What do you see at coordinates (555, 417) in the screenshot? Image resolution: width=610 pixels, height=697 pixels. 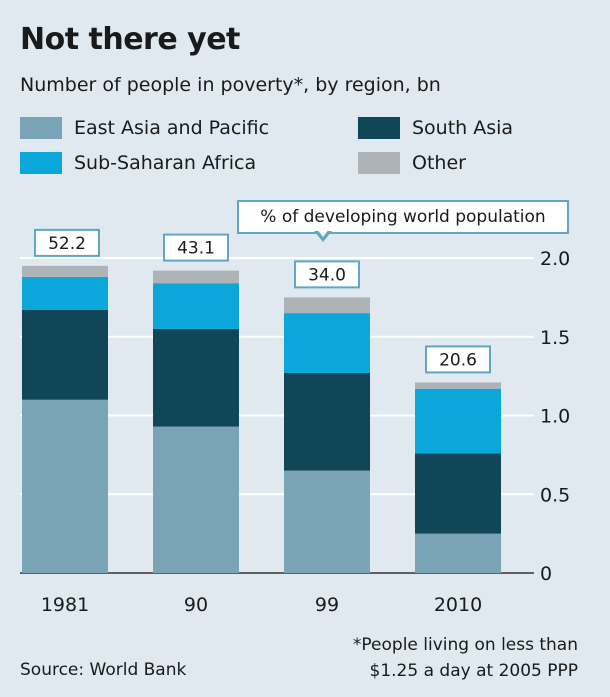 I see `y-tick-label: 1.0` at bounding box center [555, 417].